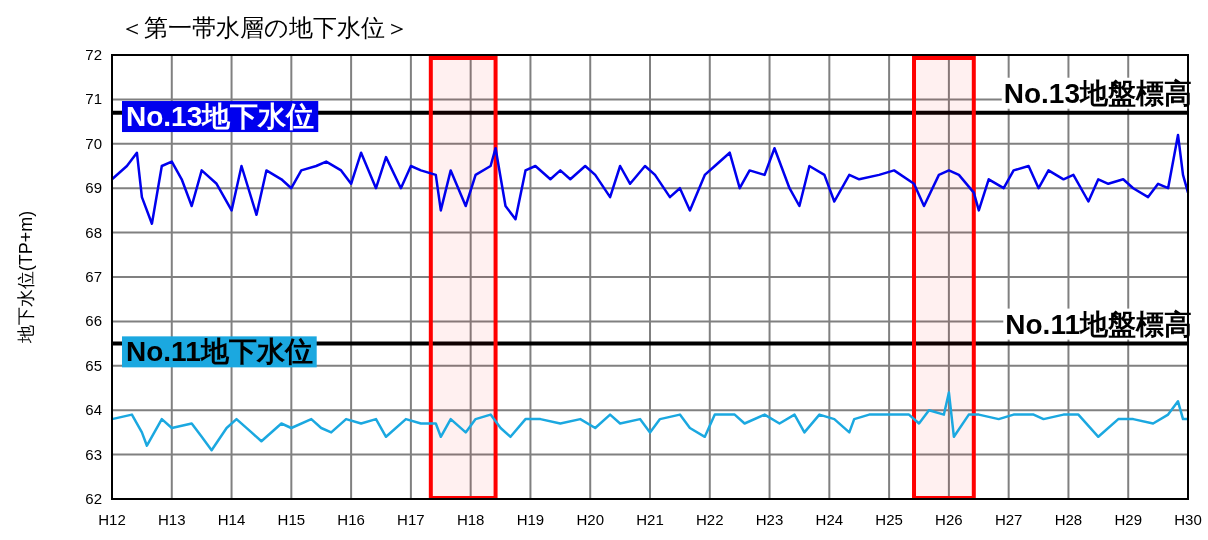  Describe the element at coordinates (93, 54) in the screenshot. I see `y-tick-label: 72` at that location.